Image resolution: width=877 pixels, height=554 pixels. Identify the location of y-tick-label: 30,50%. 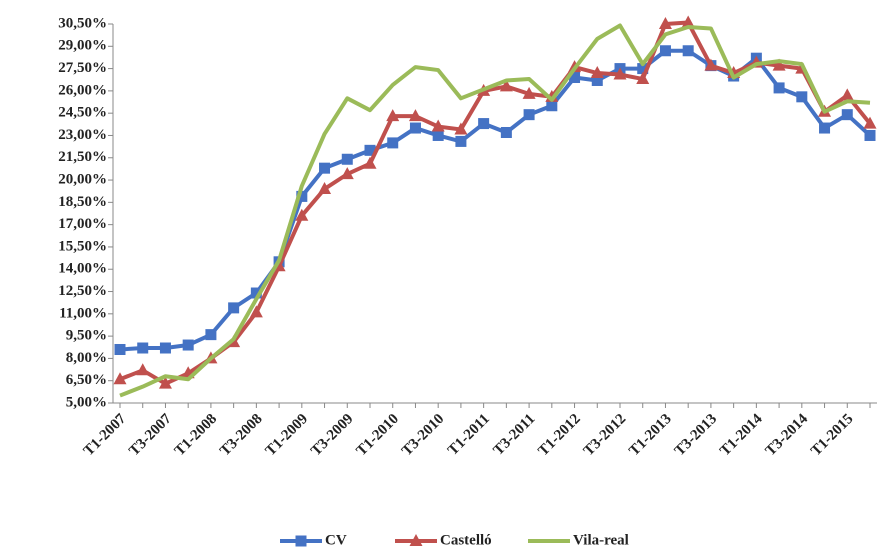
(82, 23).